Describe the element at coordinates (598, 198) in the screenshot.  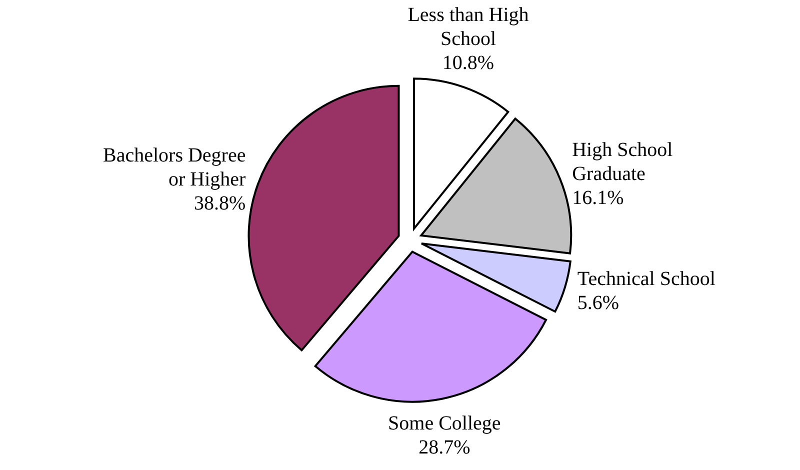
I see `data-label: 16.1%` at that location.